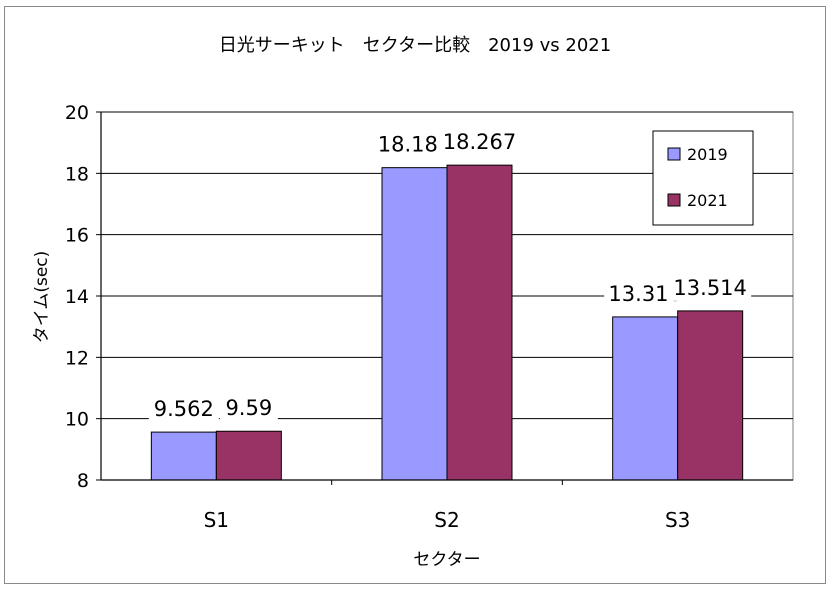  What do you see at coordinates (674, 200) in the screenshot?
I see `legend-swatch-2021` at bounding box center [674, 200].